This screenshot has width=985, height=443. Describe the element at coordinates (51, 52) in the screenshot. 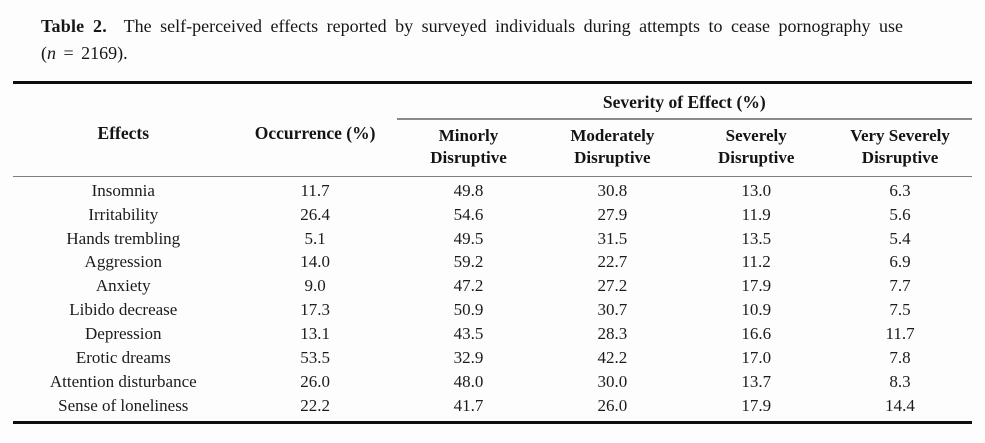

I see `caption-n-symbol: n` at that location.